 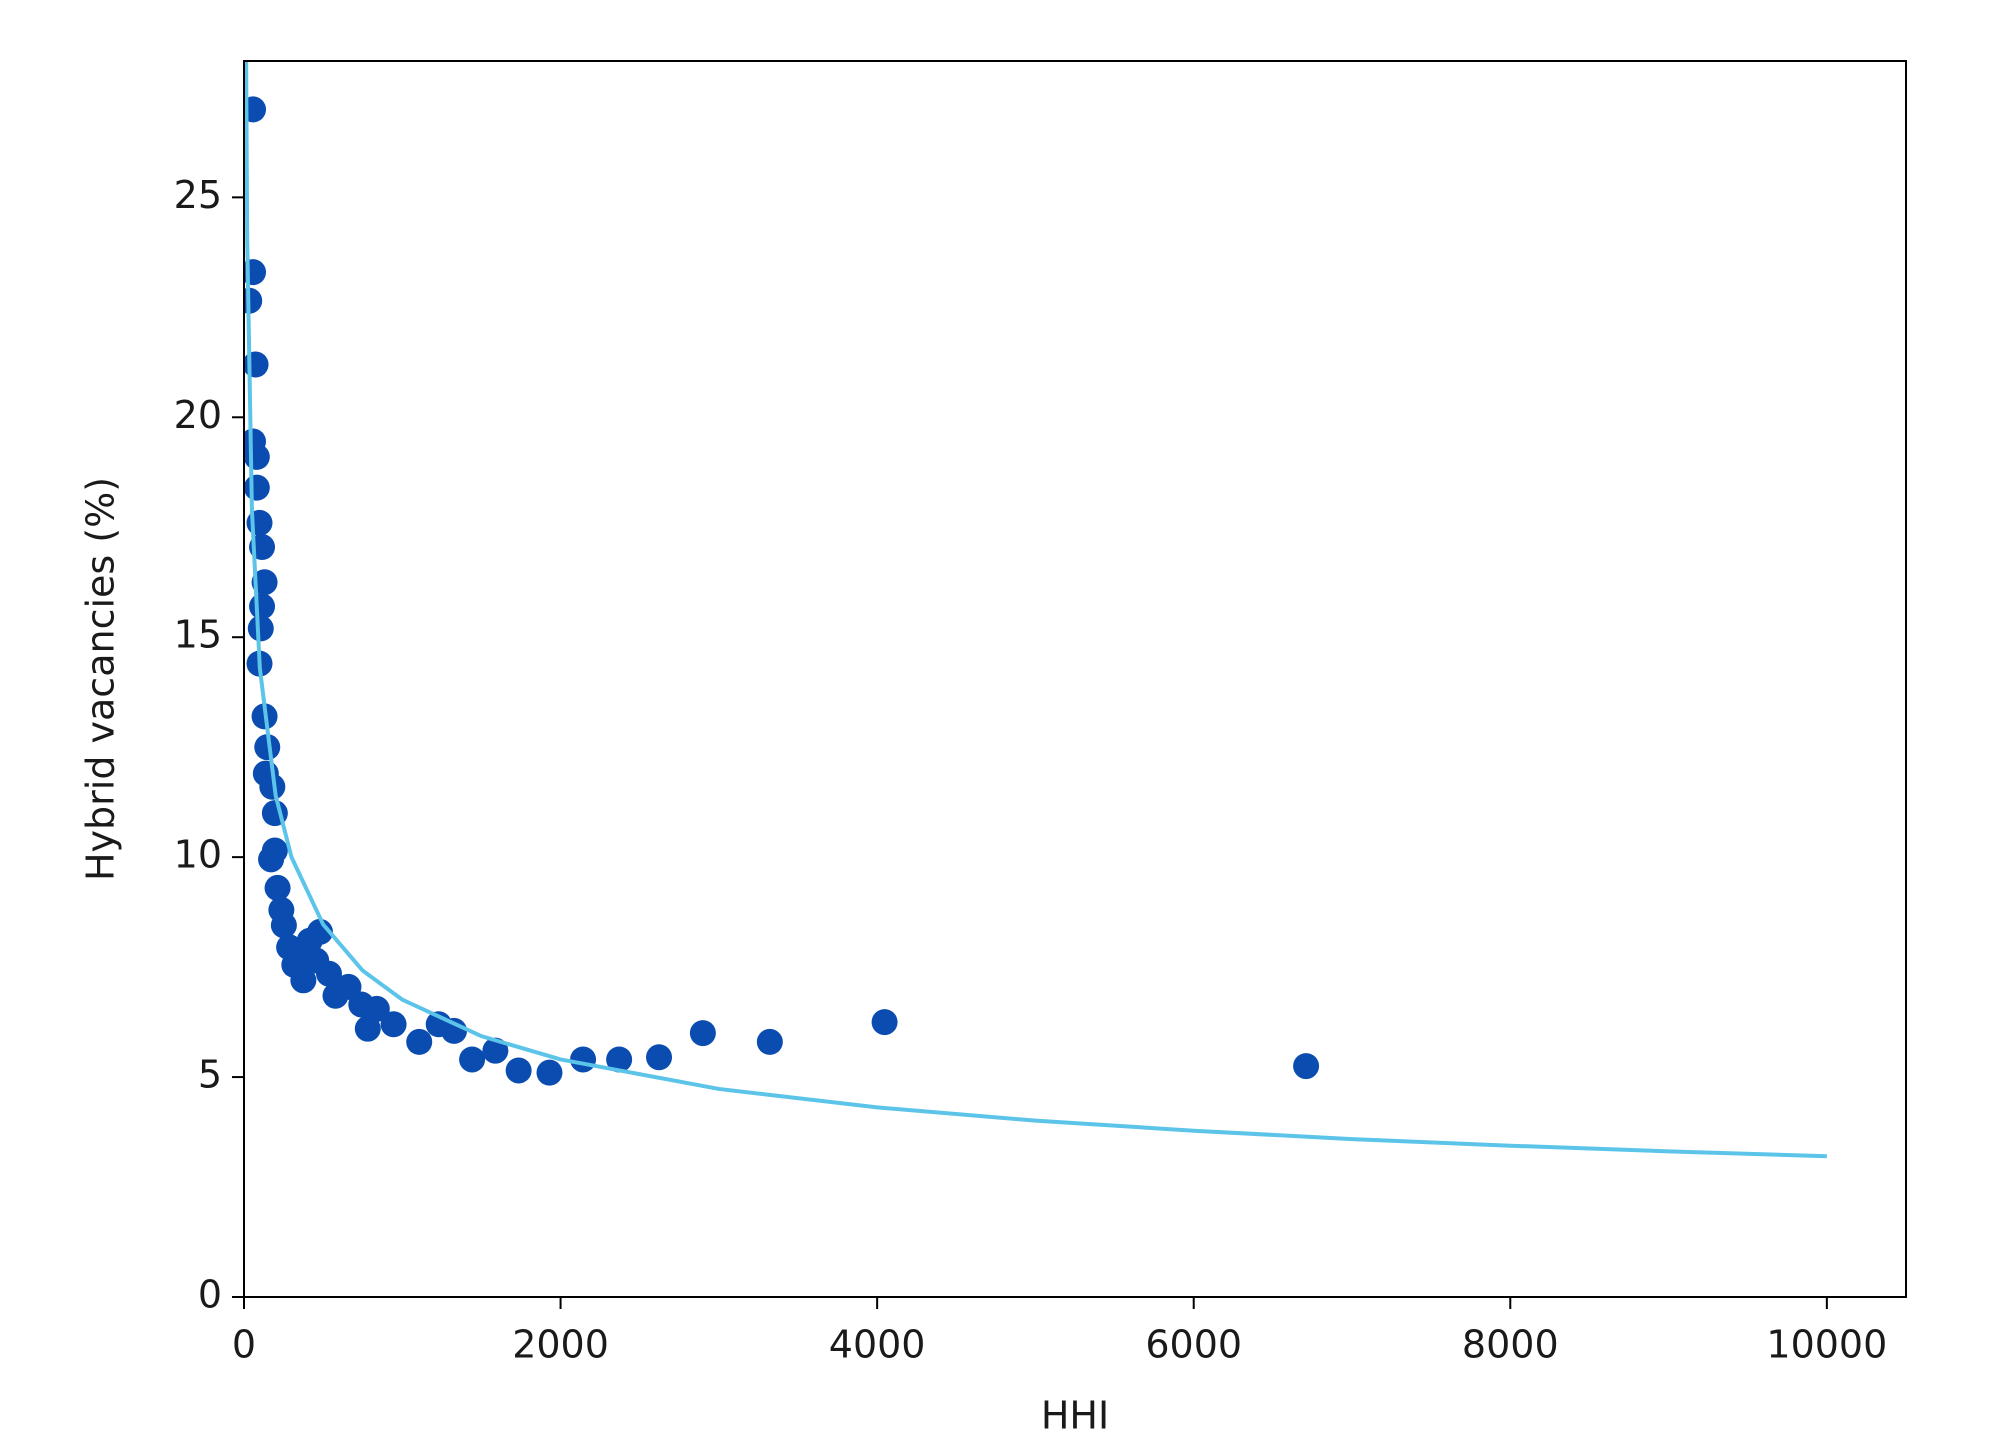 I want to click on x-tick-label: 10000, so click(x=1826, y=1345).